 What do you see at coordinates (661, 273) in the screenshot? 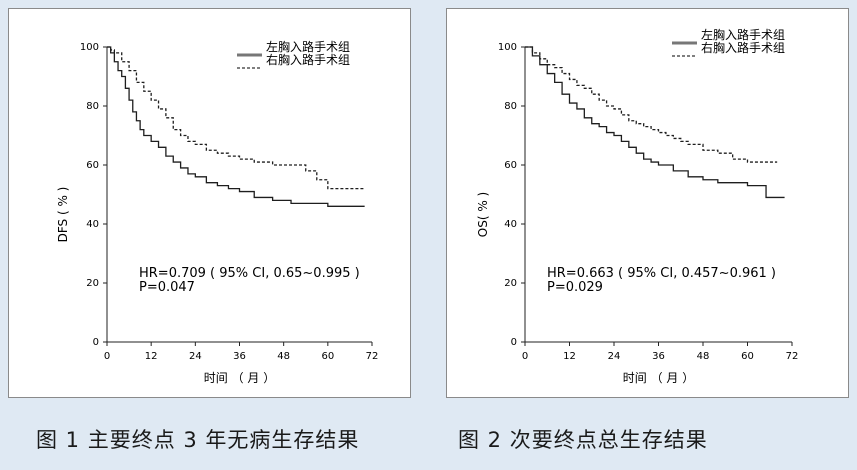
I see `hazard-ratio-label: HR=0.663 ( 95% CI, 0.457~0.961 )` at bounding box center [661, 273].